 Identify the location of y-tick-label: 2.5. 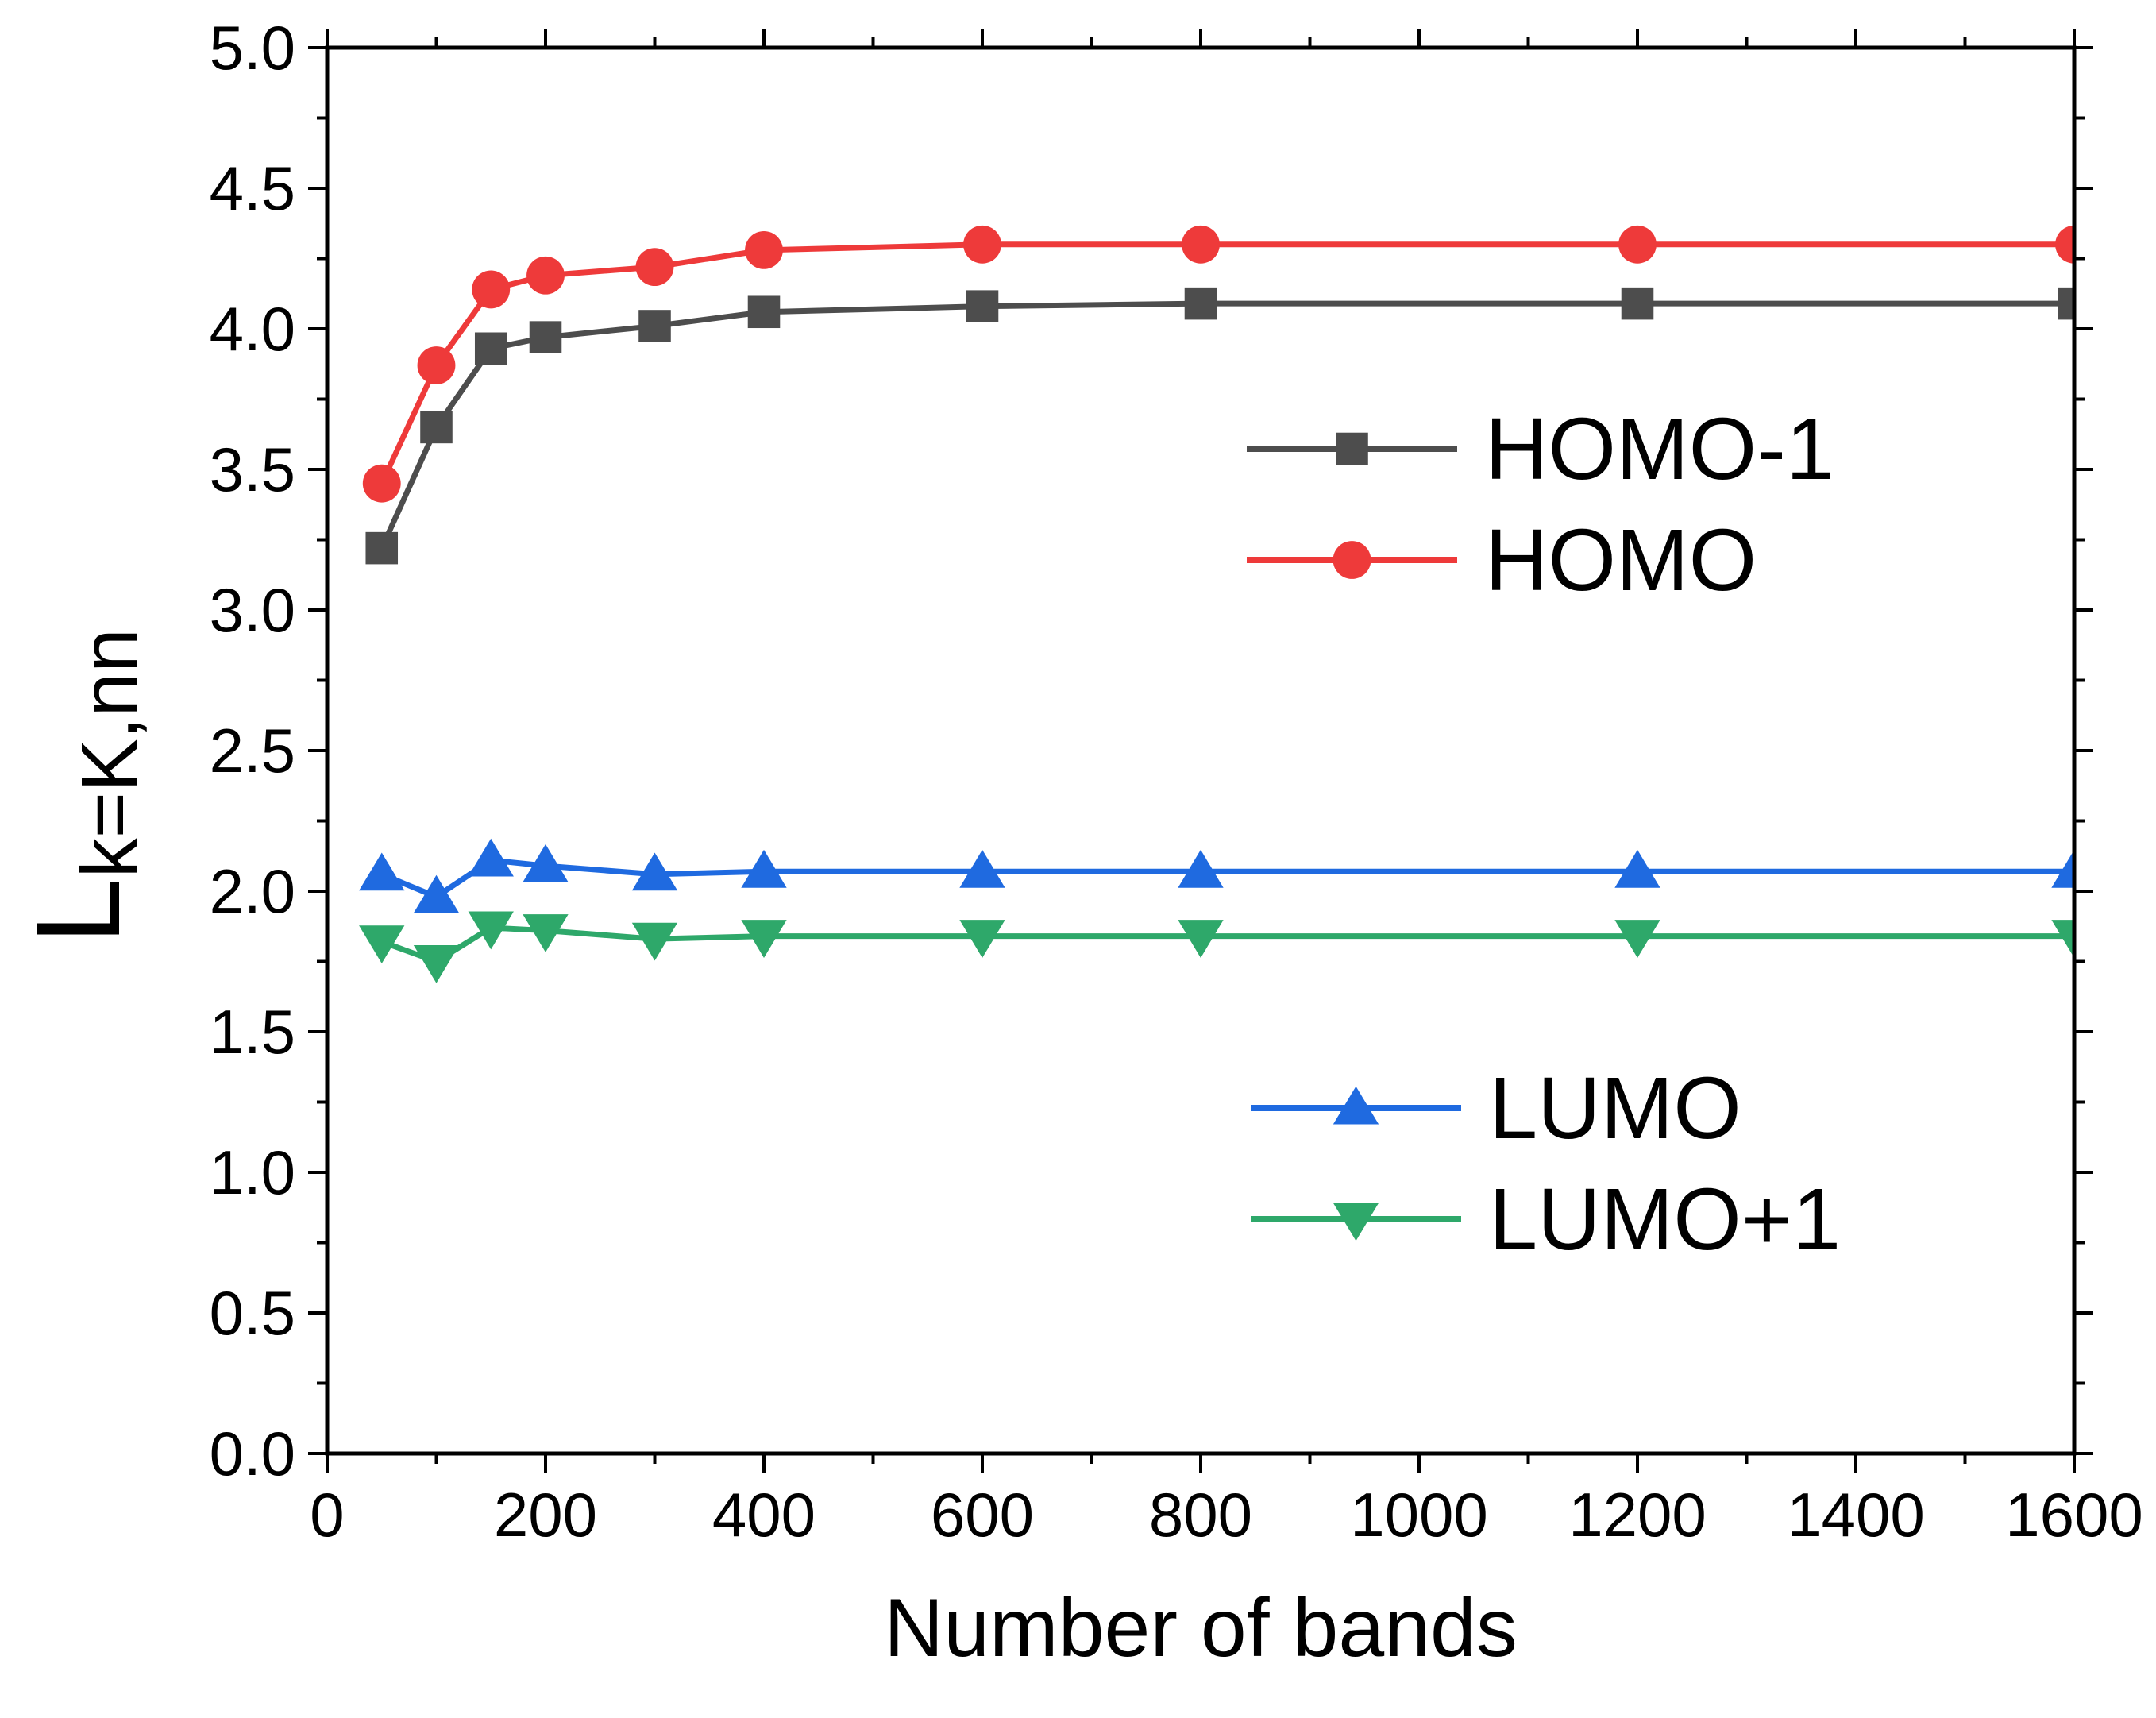
(252, 751).